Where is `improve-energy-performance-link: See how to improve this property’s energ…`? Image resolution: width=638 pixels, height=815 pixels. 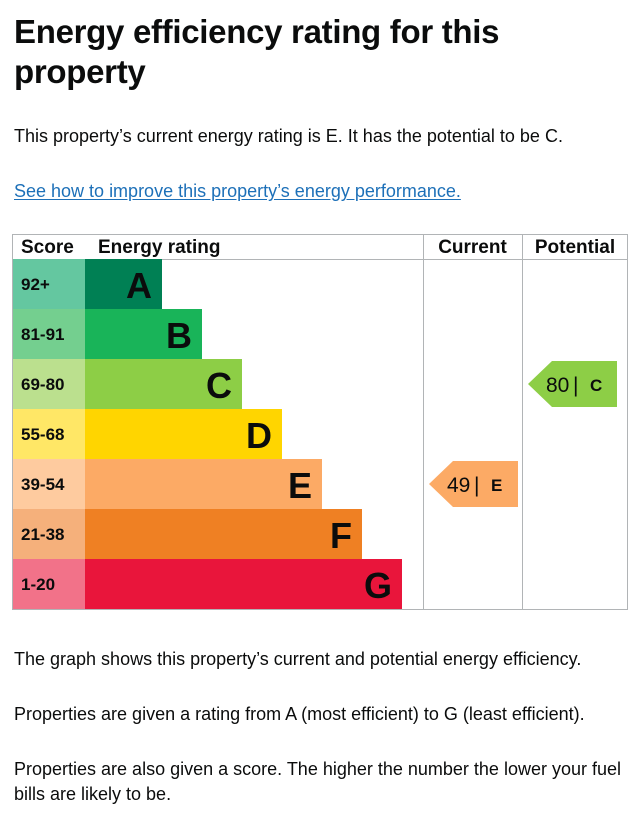 improve-energy-performance-link: See how to improve this property’s energ… is located at coordinates (237, 191).